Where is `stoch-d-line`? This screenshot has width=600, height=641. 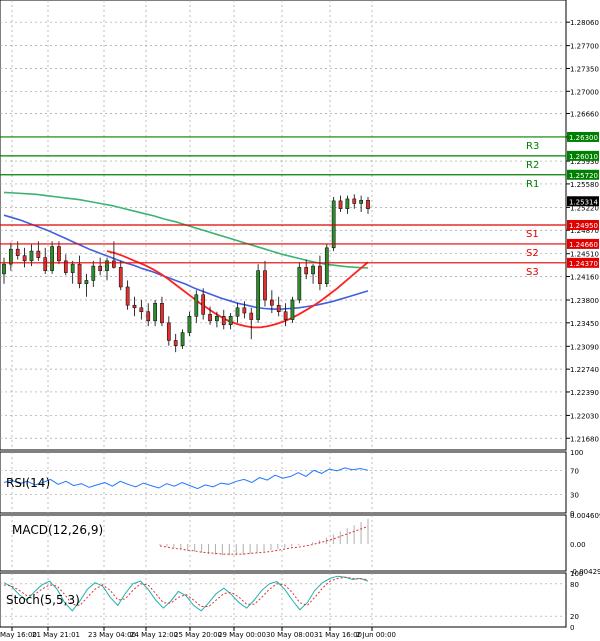
stoch-d-line is located at coordinates (186, 591).